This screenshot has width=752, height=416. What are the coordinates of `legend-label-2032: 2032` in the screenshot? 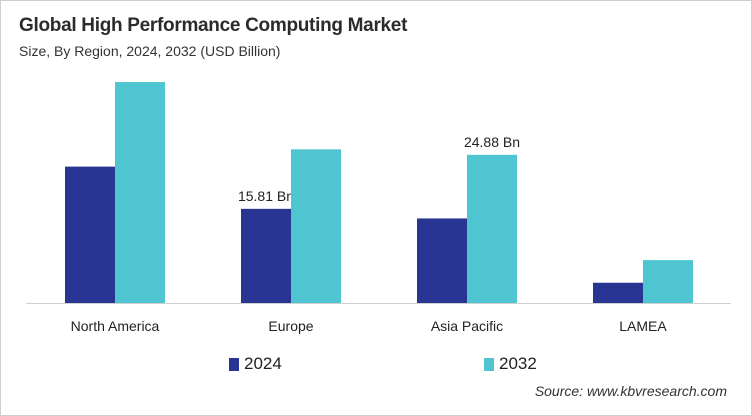 It's located at (518, 363).